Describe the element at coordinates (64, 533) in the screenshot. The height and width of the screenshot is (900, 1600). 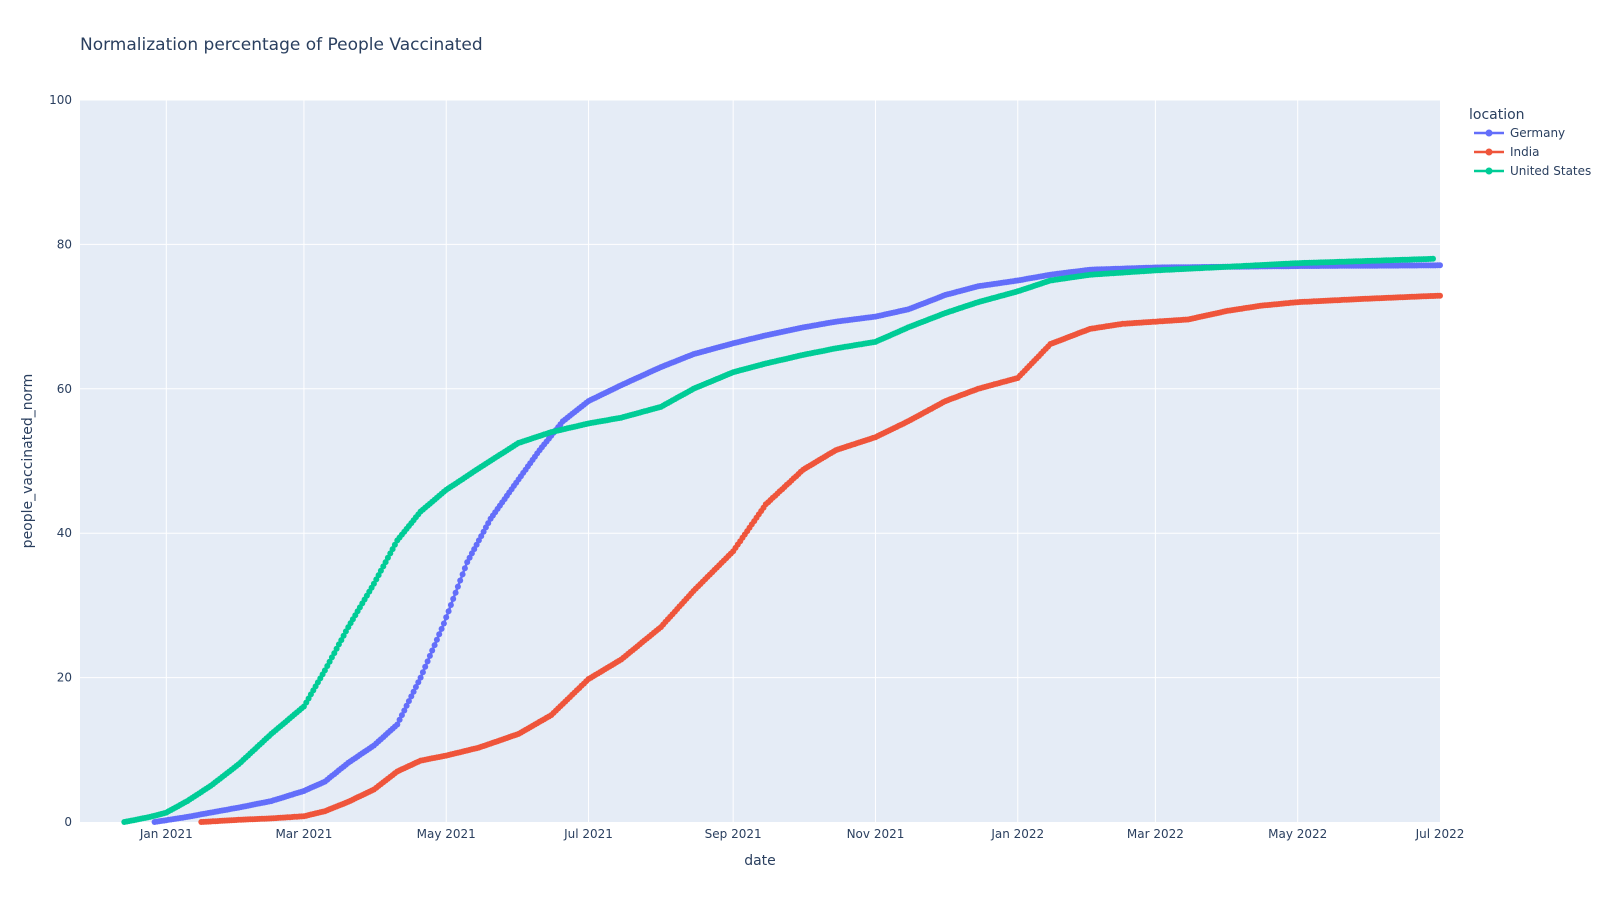
I see `y-tick-label: 40` at that location.